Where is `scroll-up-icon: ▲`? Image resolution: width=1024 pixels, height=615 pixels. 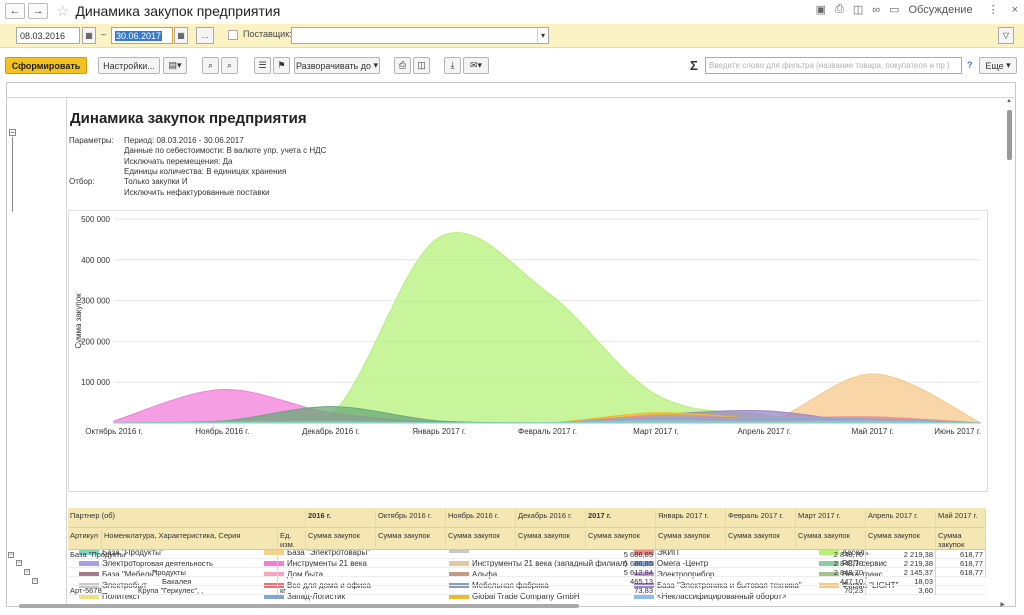 scroll-up-icon: ▲ is located at coordinates (1009, 101).